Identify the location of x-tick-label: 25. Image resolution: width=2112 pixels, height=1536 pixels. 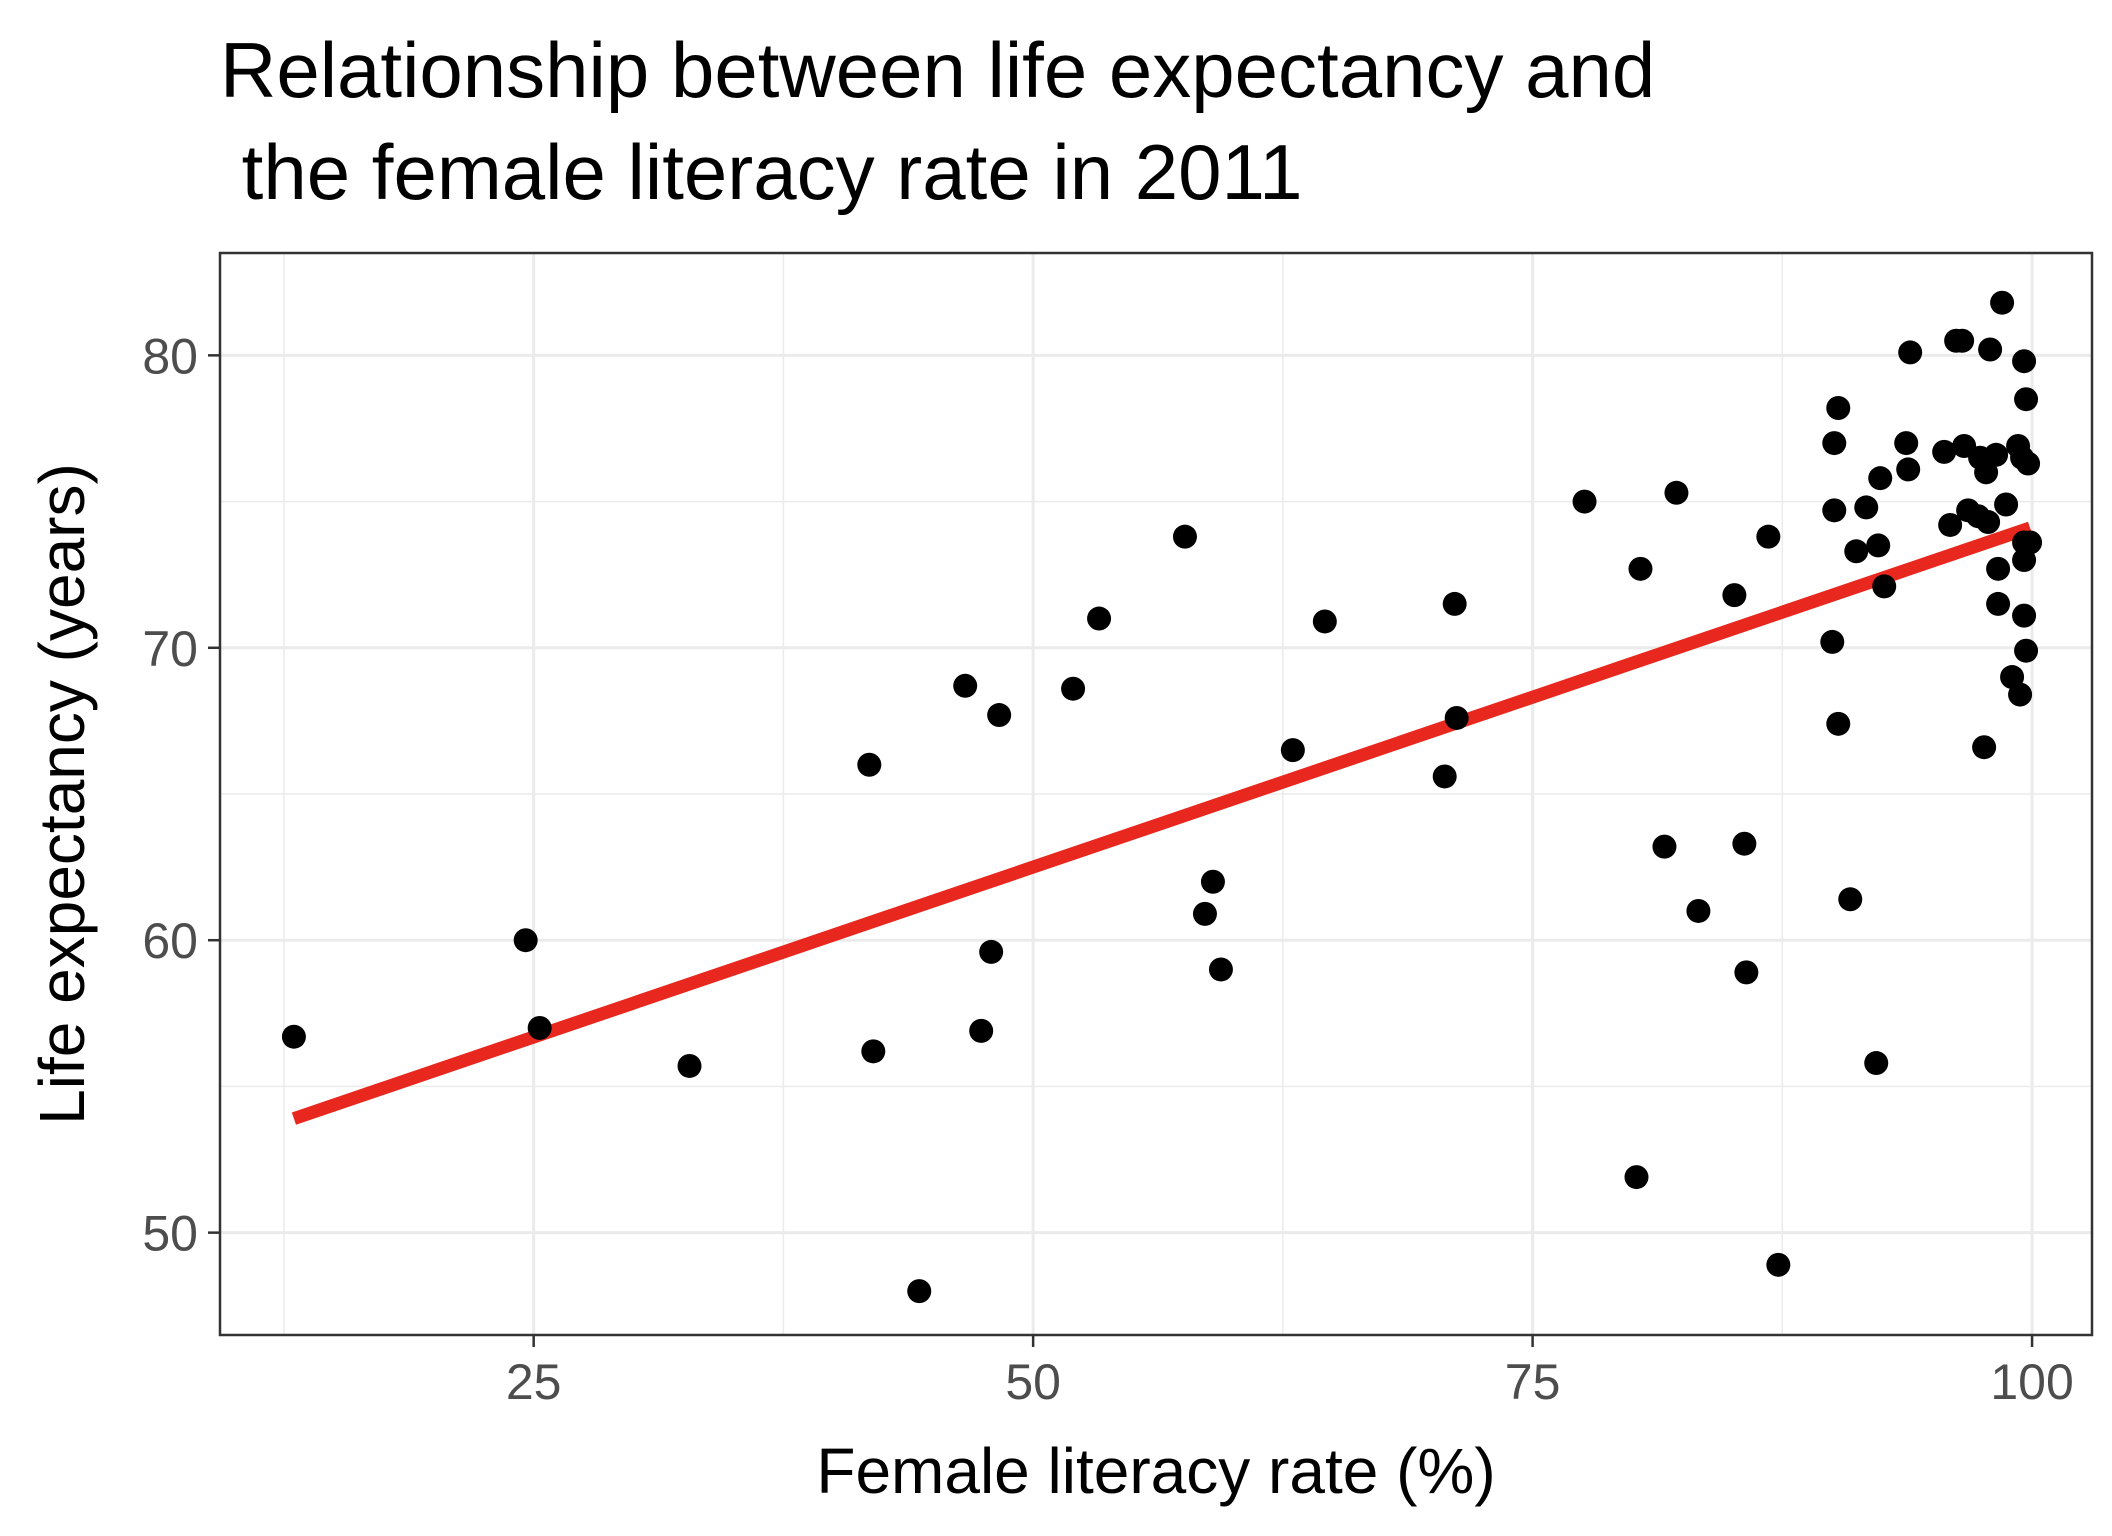
(534, 1382).